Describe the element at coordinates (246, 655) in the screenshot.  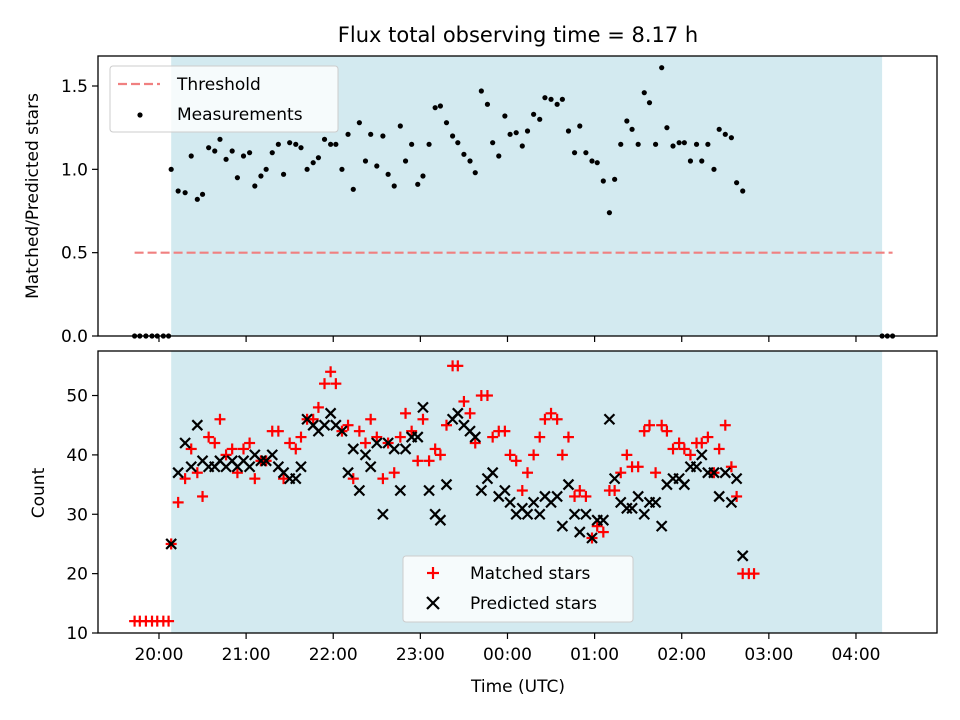
I see `x-tick-label: 21:00` at that location.